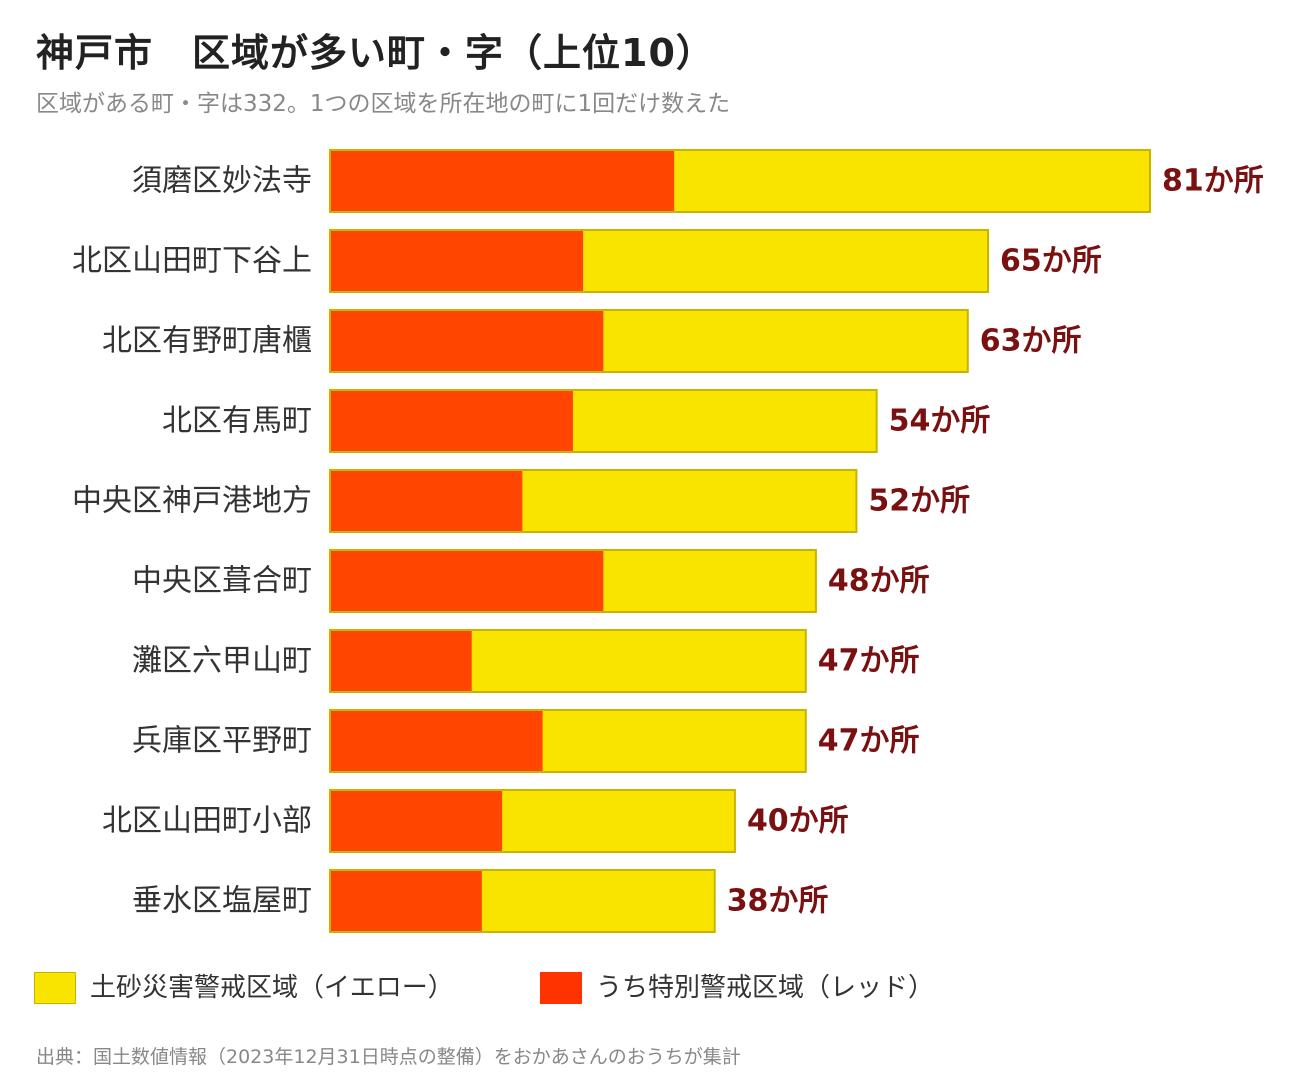  I want to click on category-label: 中央区神戸港地方, so click(192, 501).